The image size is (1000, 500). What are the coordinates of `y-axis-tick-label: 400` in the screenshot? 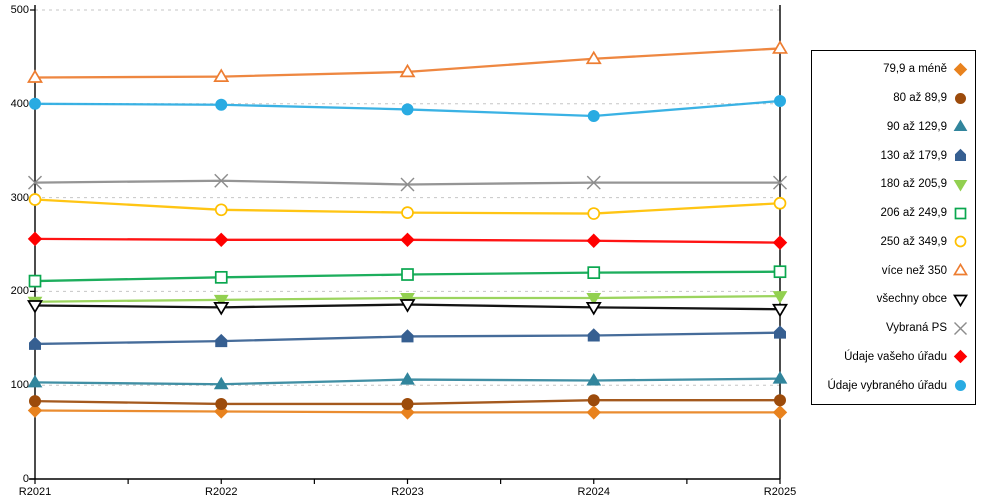 It's located at (19, 103).